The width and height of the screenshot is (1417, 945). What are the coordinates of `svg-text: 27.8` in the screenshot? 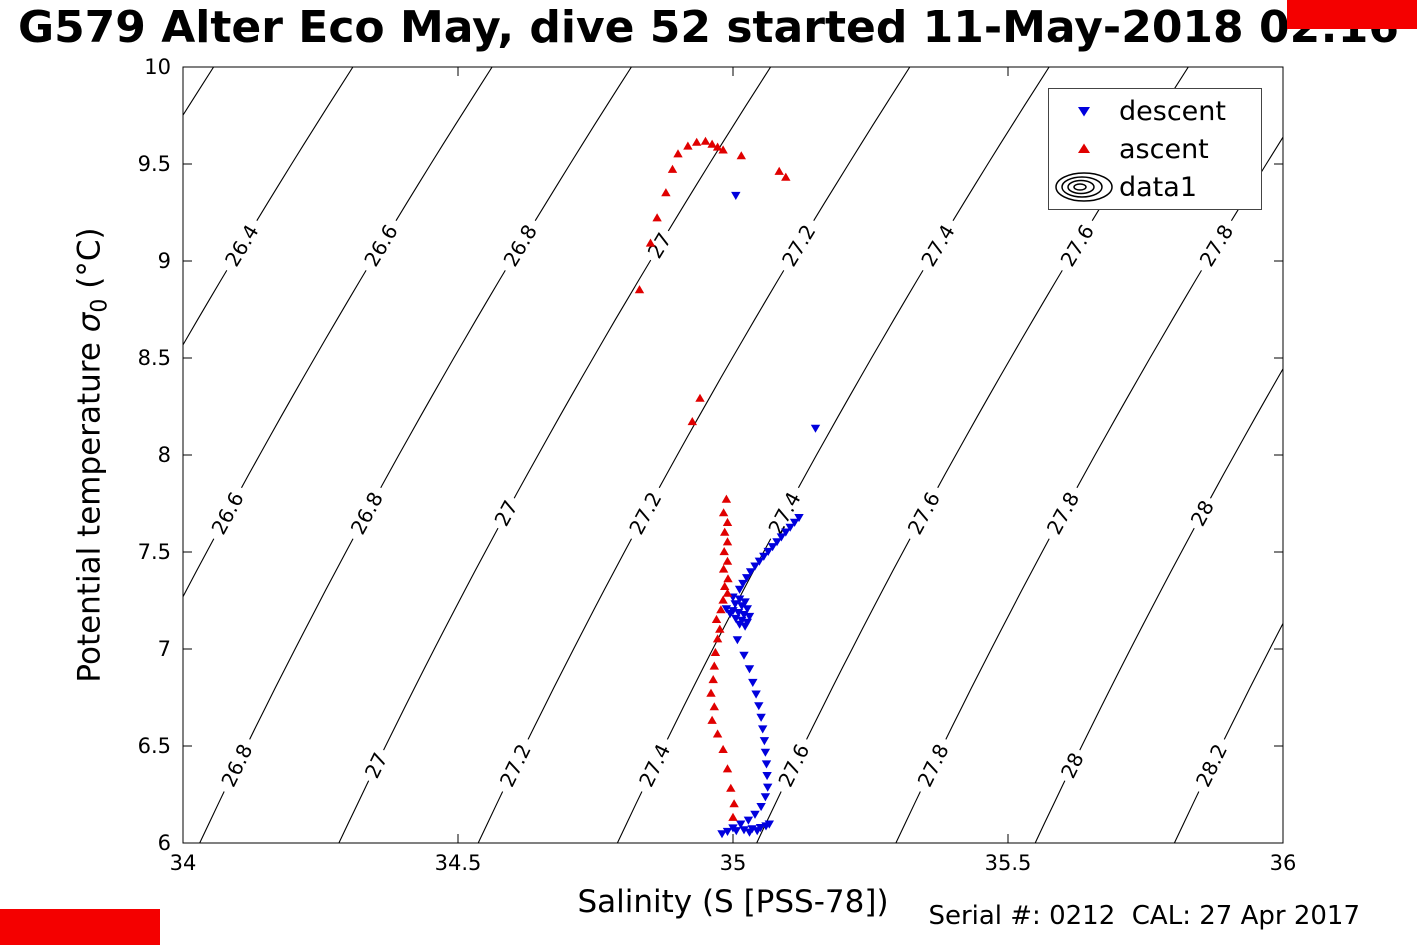 It's located at (933, 765).